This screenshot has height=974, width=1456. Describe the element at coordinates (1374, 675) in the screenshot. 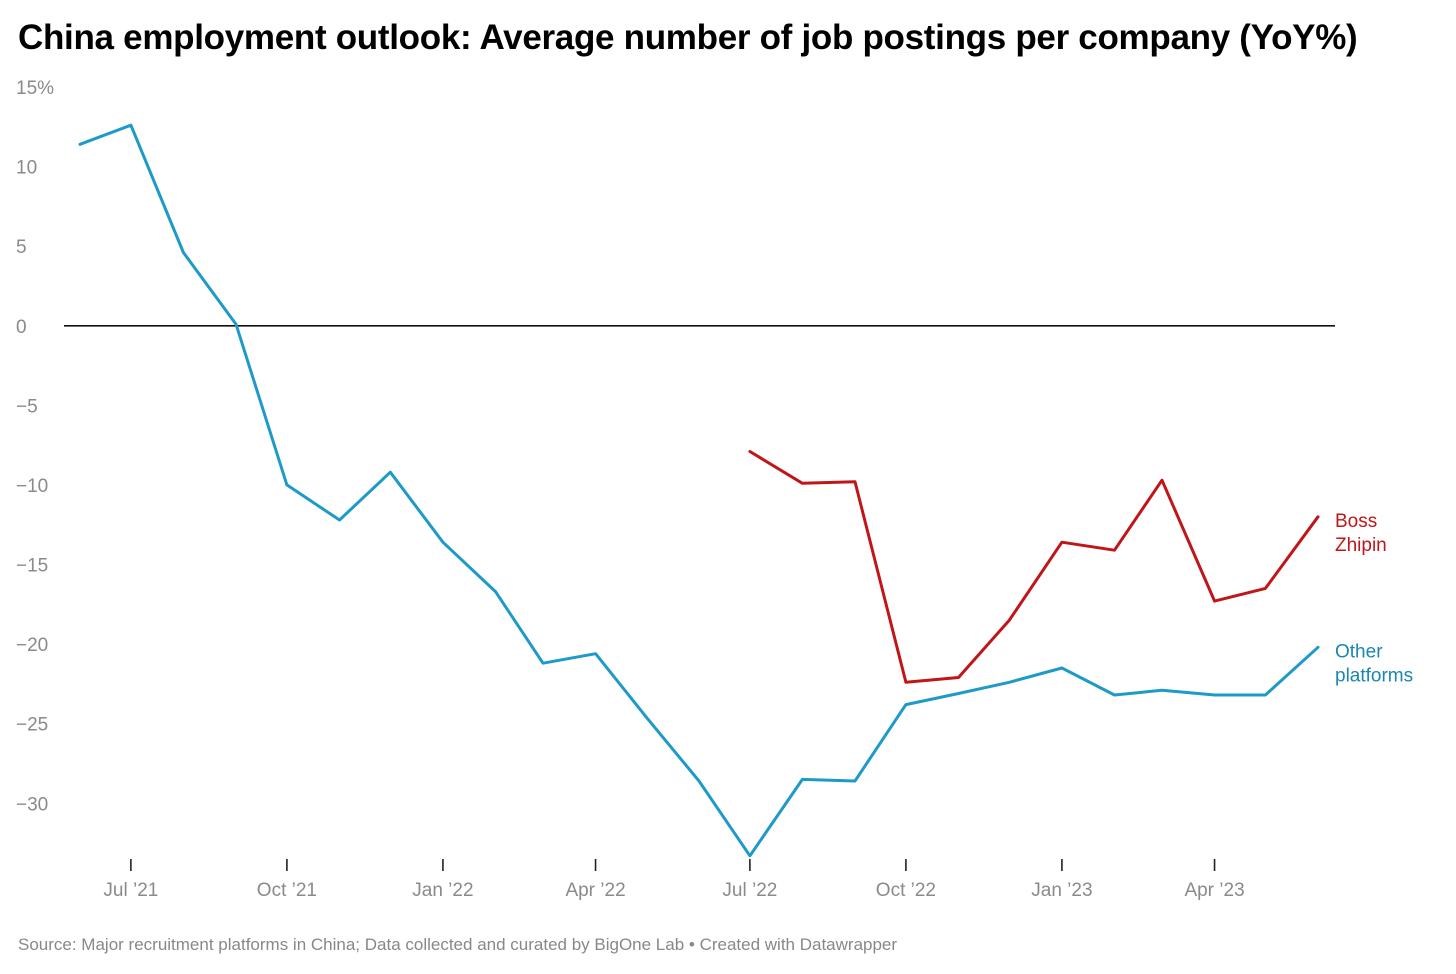

I see `series-label-line: platforms` at that location.